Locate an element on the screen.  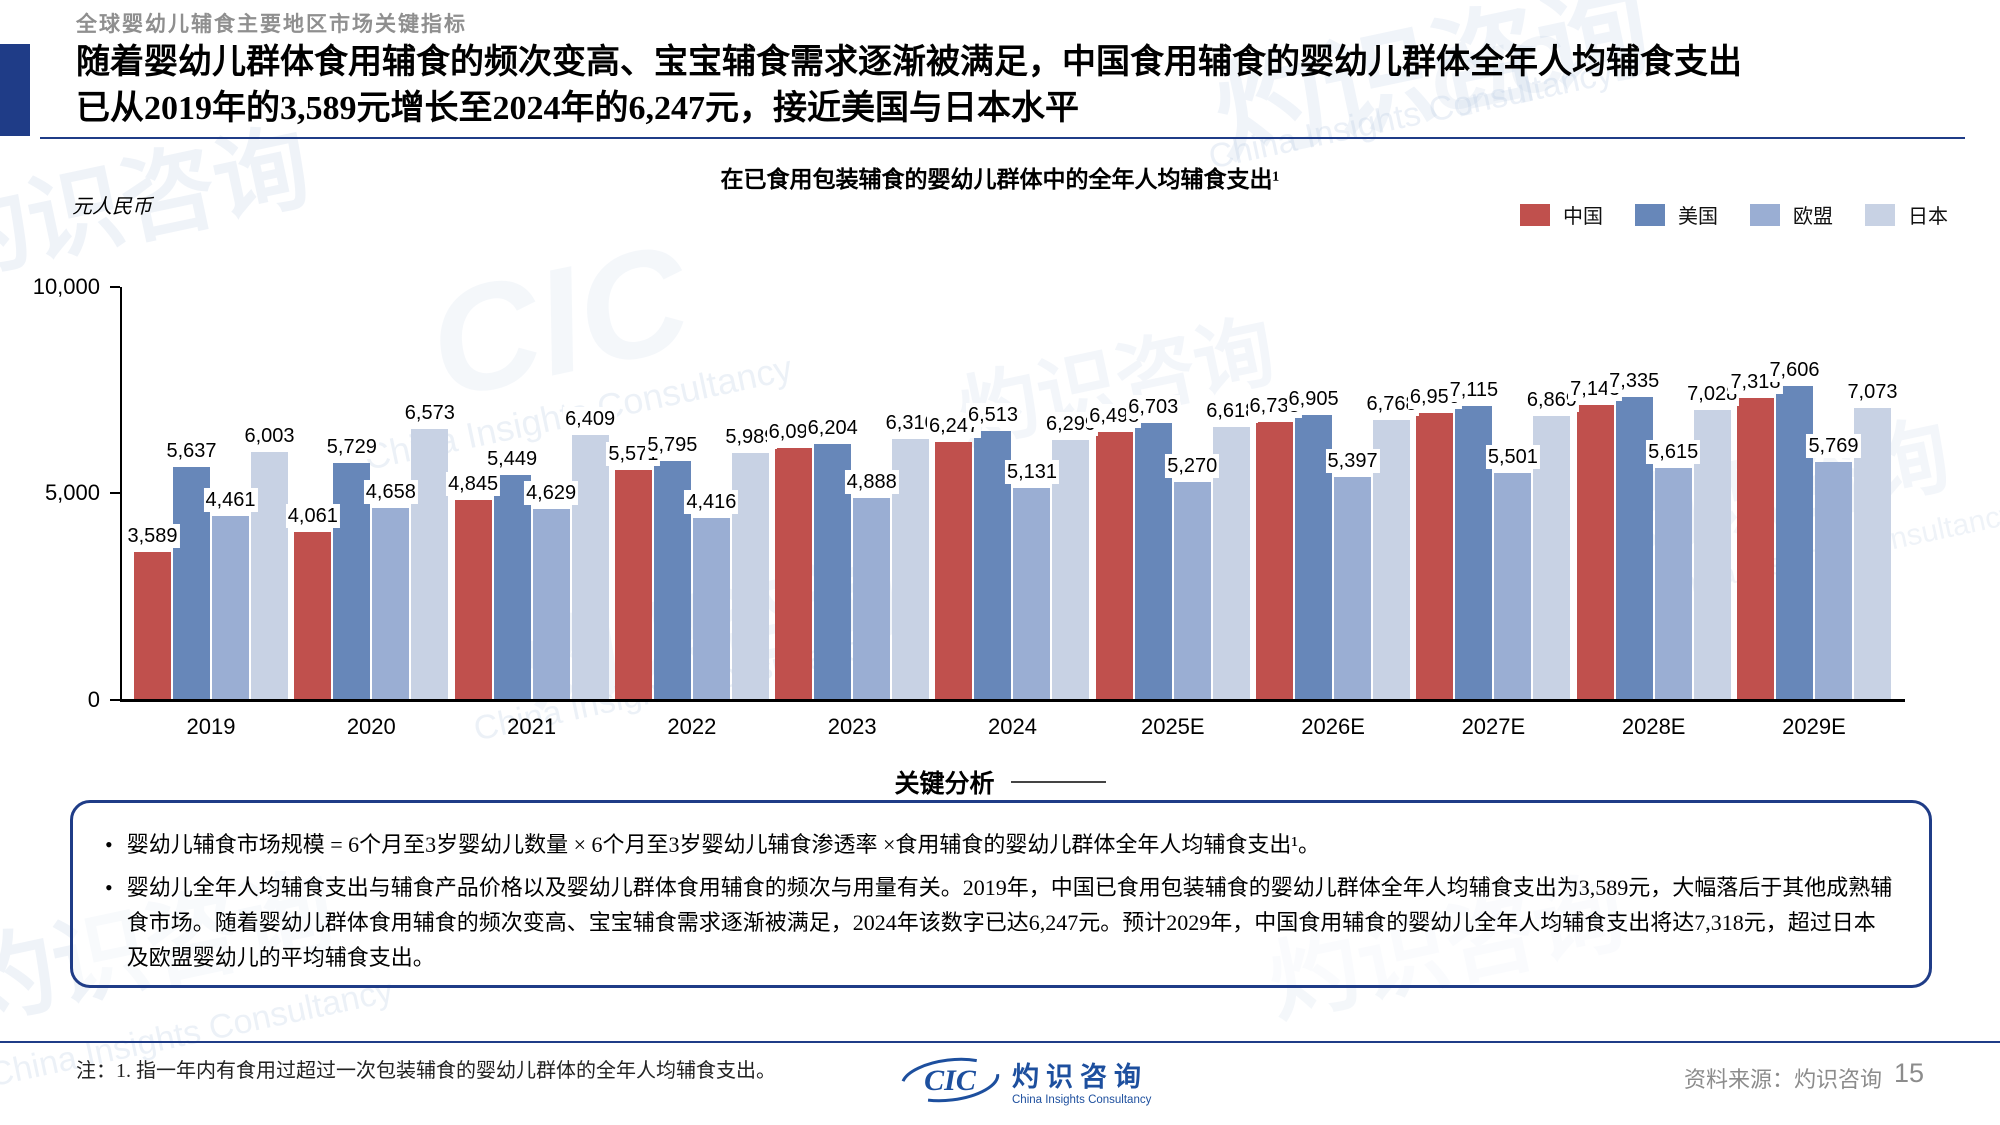
y-axis is located at coordinates (121, 493).